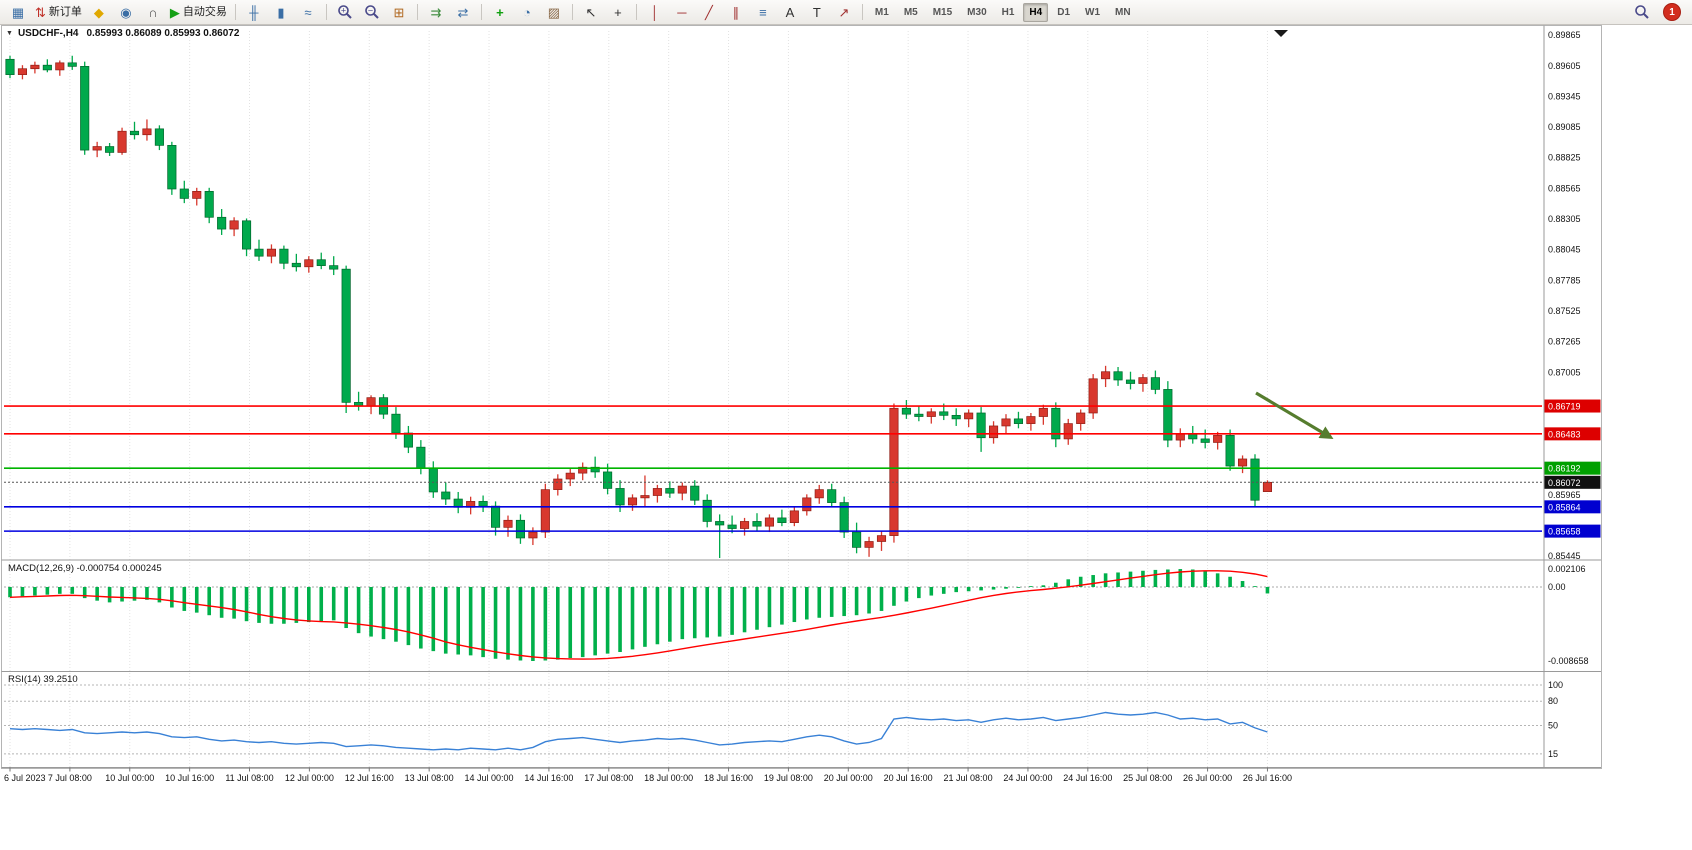 The width and height of the screenshot is (1692, 850). I want to click on trend-arrow-annotation, so click(1294, 415).